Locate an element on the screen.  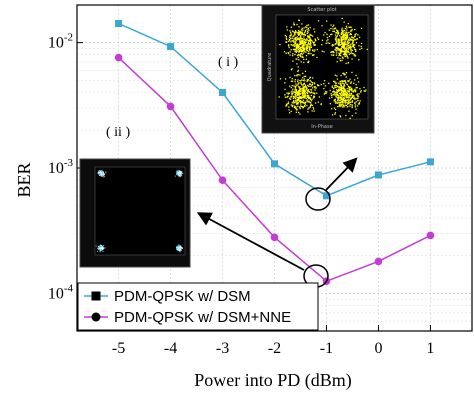
x-tick-label-3: -2 is located at coordinates (274, 348).